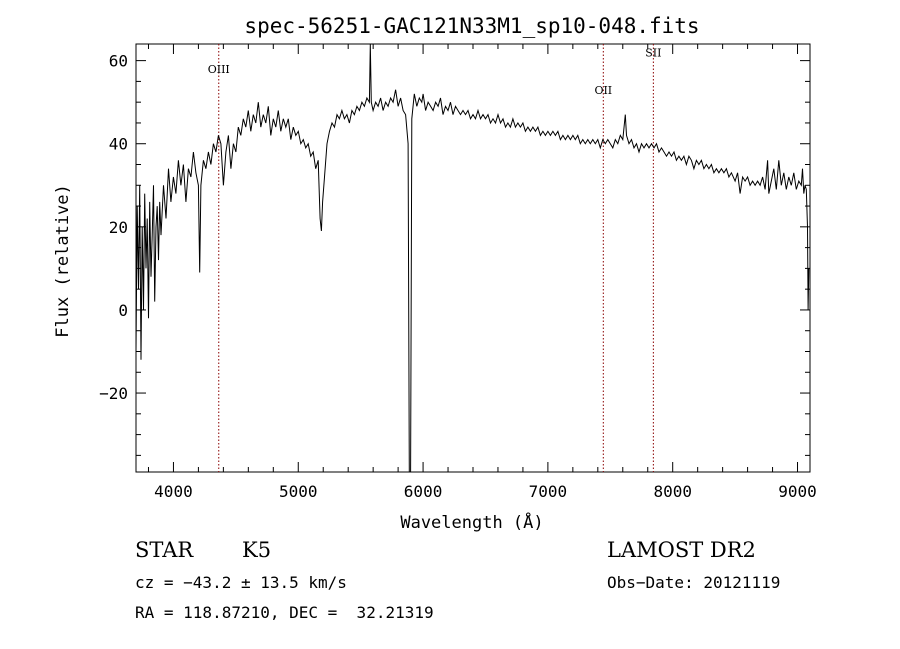  I want to click on y-tick-label: 0, so click(123, 310).